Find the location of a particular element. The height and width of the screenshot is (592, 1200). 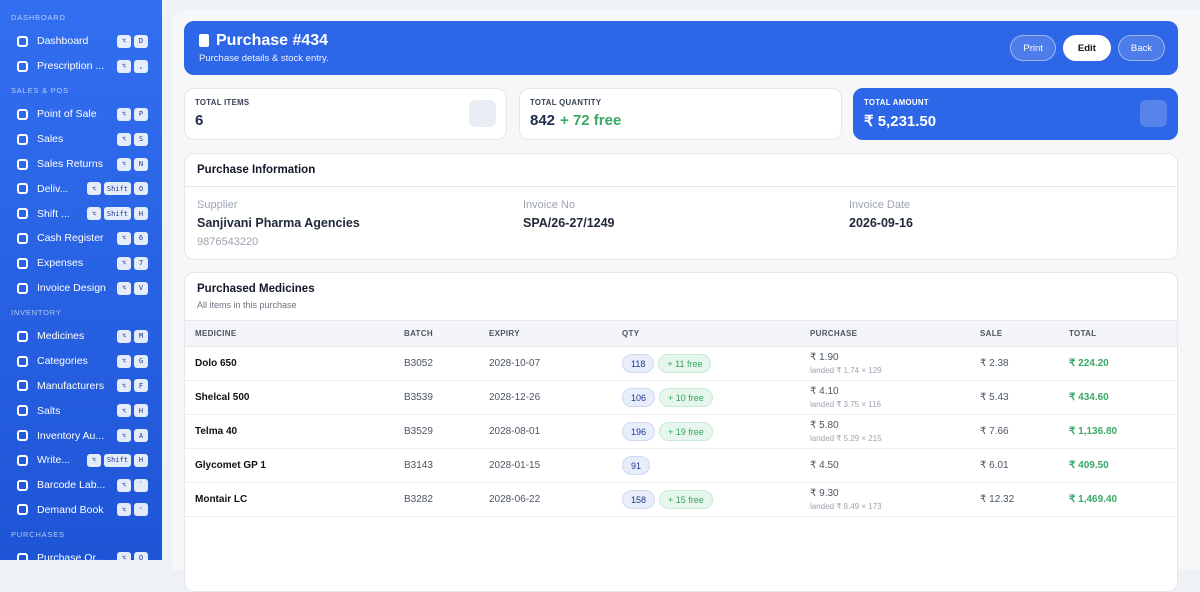

header-button: Edit is located at coordinates (1086, 48).